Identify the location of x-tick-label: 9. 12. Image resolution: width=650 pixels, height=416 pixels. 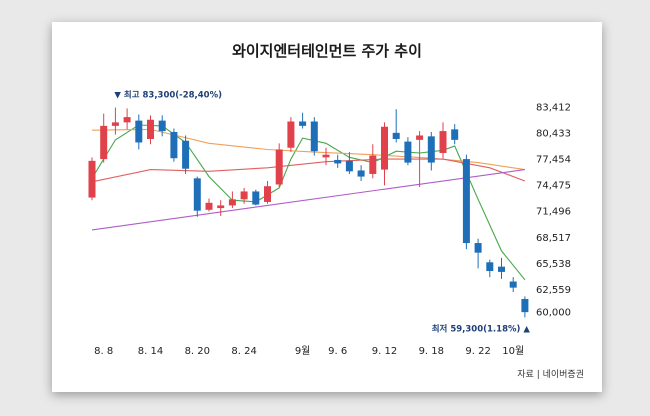
(384, 351).